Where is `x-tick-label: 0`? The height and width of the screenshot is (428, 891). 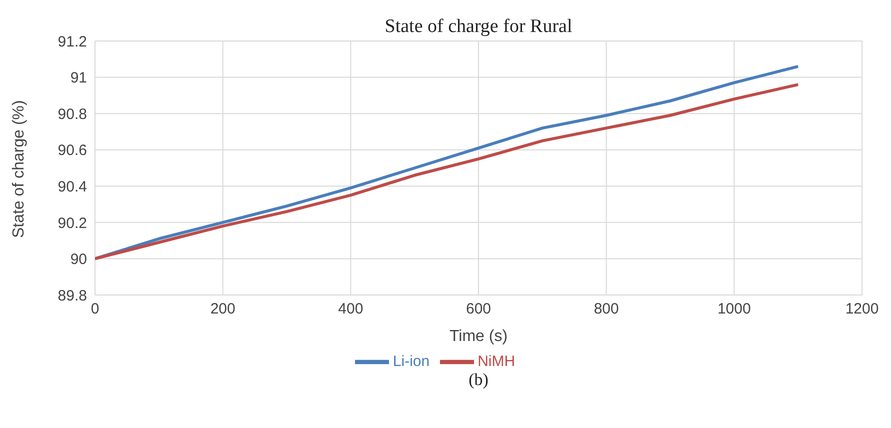 x-tick-label: 0 is located at coordinates (95, 309).